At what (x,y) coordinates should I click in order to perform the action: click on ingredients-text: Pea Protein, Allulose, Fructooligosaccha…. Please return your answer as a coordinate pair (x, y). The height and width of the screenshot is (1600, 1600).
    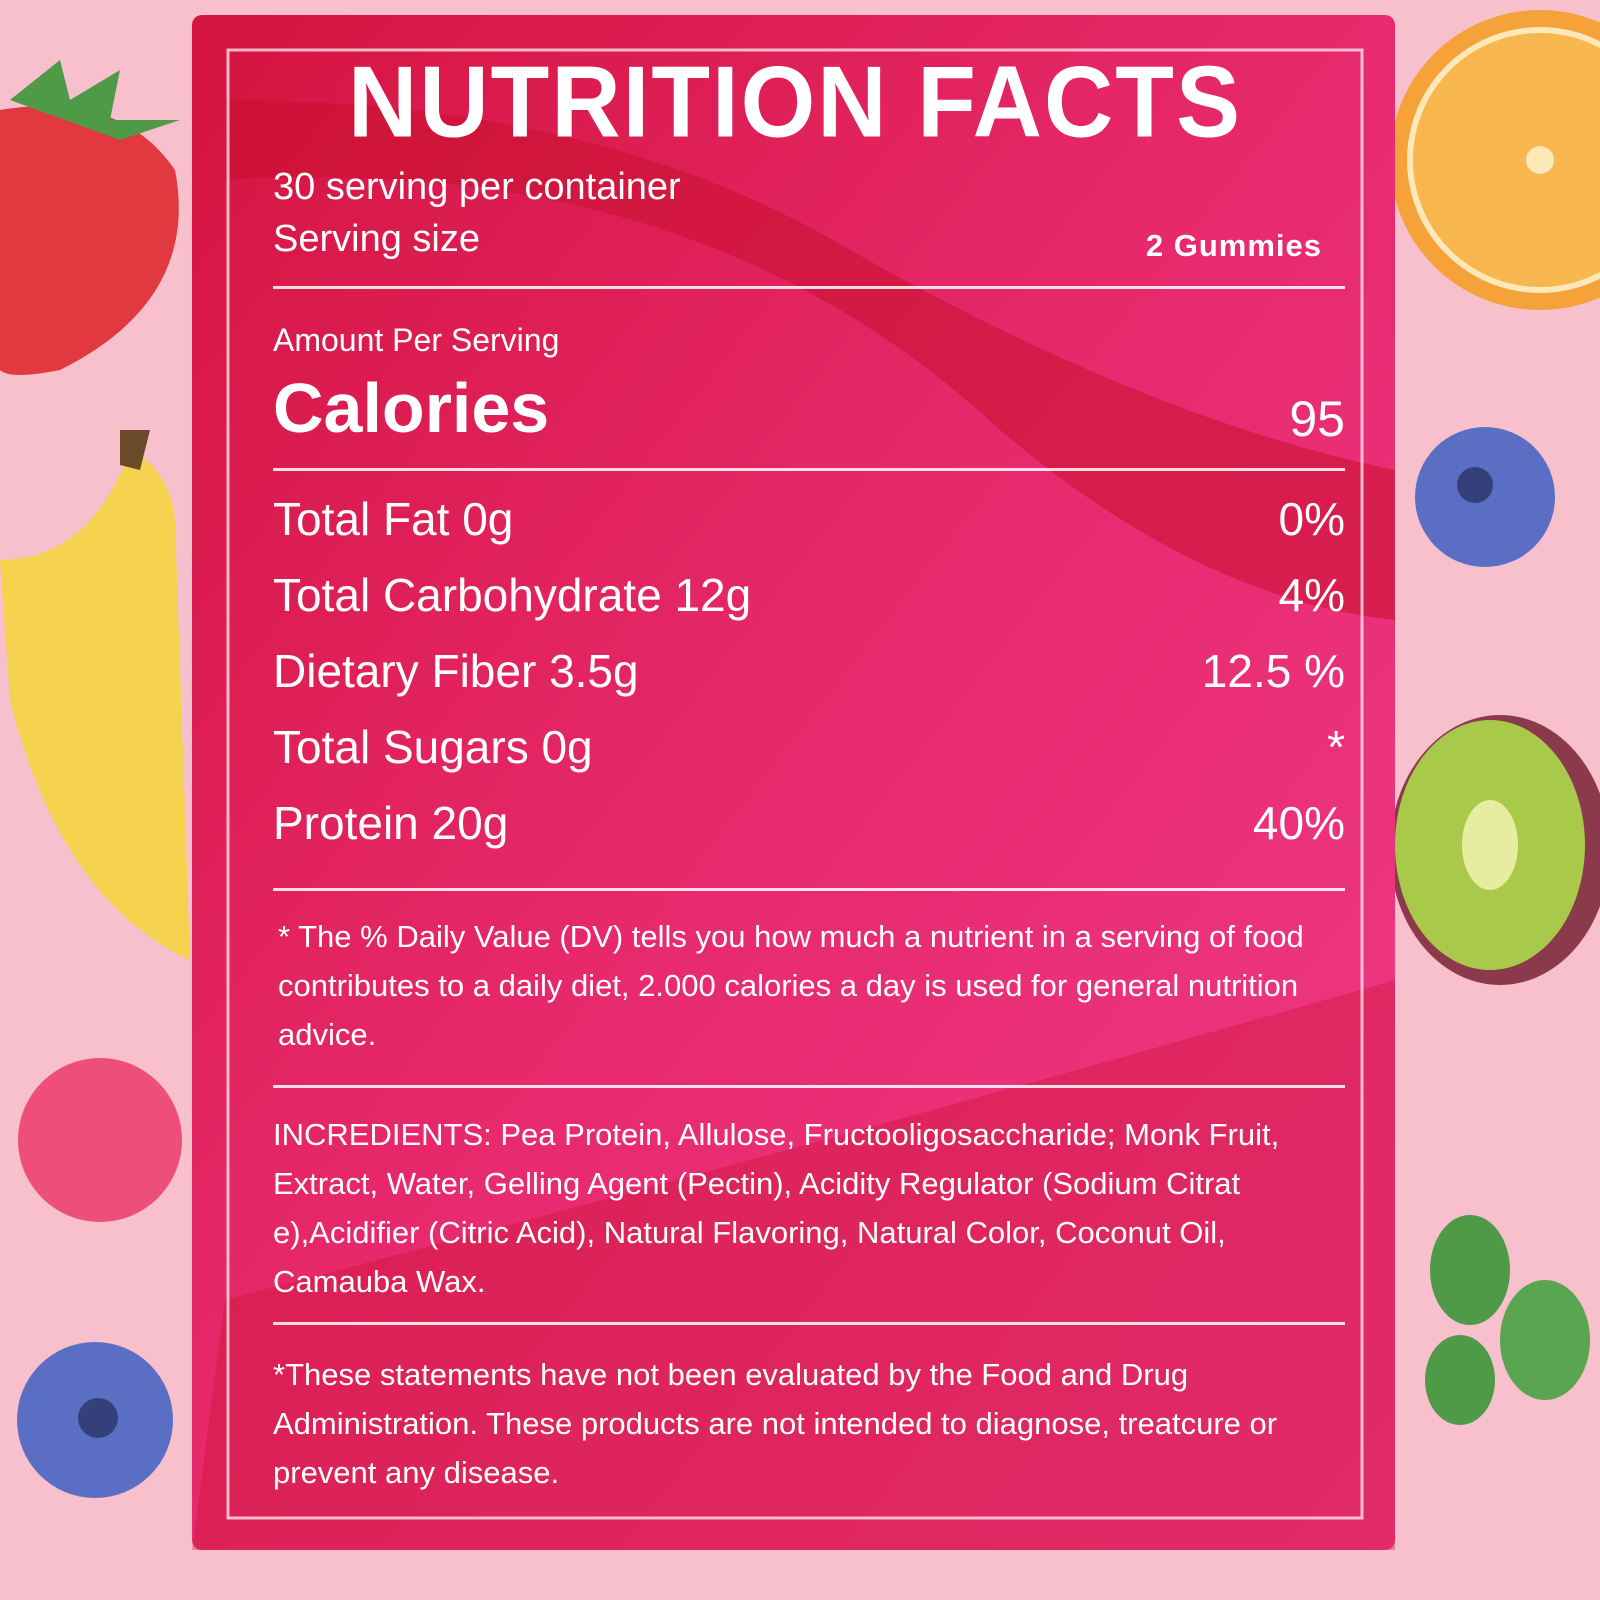
    Looking at the image, I should click on (776, 1208).